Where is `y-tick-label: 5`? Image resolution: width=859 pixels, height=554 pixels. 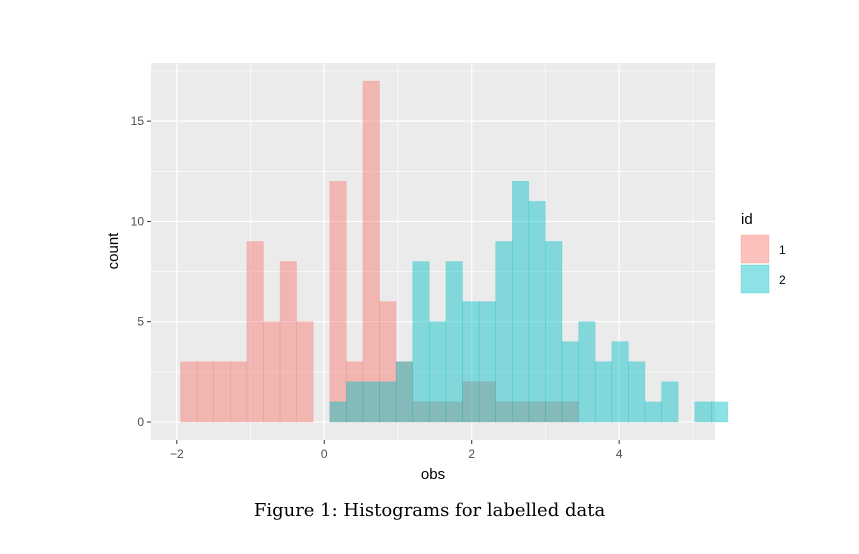
y-tick-label: 5 is located at coordinates (140, 322).